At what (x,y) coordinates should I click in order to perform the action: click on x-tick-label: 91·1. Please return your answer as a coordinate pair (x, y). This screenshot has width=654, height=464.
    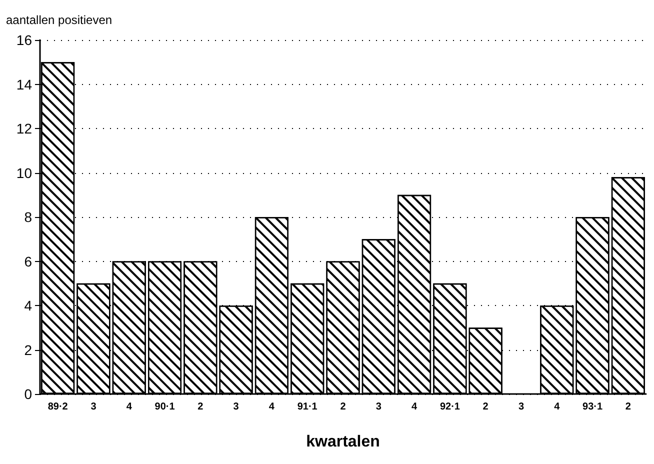
    Looking at the image, I should click on (307, 407).